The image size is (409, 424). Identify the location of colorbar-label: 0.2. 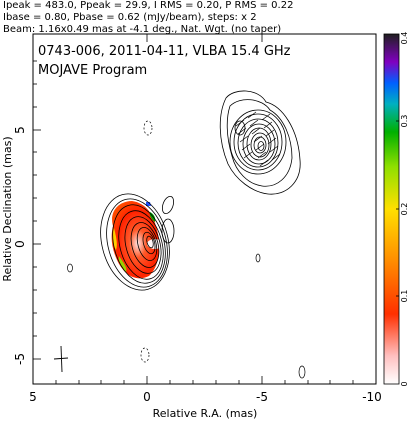
(404, 209).